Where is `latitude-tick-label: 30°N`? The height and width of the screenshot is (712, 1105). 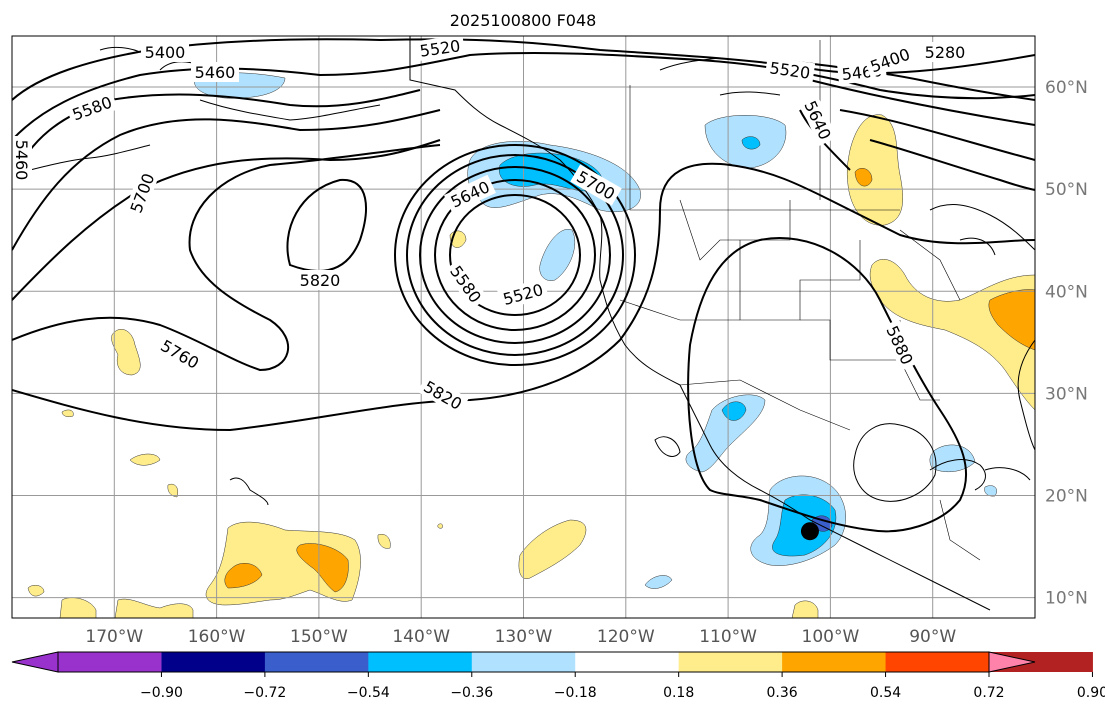
latitude-tick-label: 30°N is located at coordinates (1066, 394).